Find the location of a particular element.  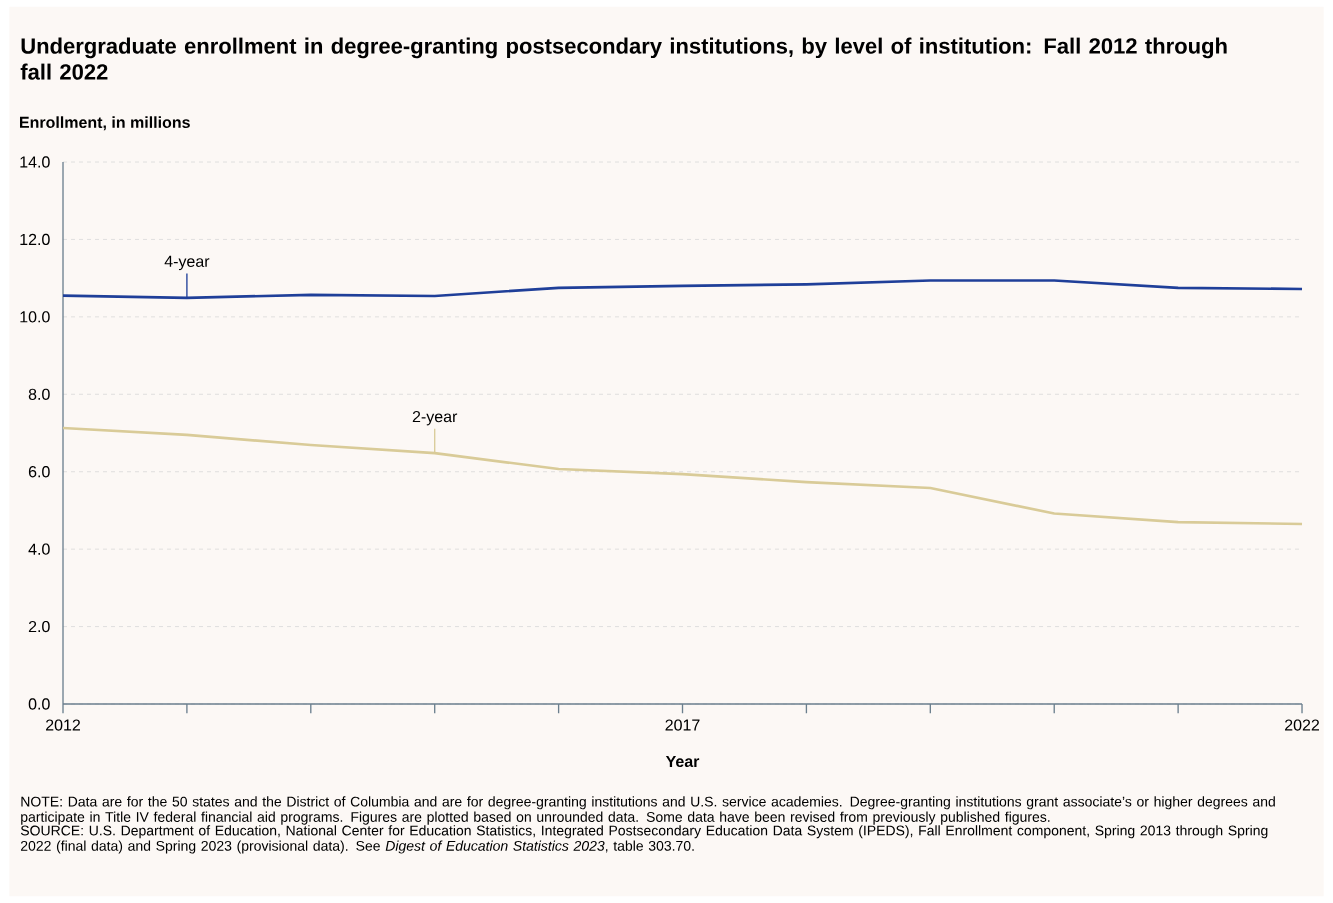

chart-title: Undergraduate enrollment in degree-granting postsecondary institutions, by level of institution: Fall 2012 through fall 2022 is located at coordinates (623, 58).